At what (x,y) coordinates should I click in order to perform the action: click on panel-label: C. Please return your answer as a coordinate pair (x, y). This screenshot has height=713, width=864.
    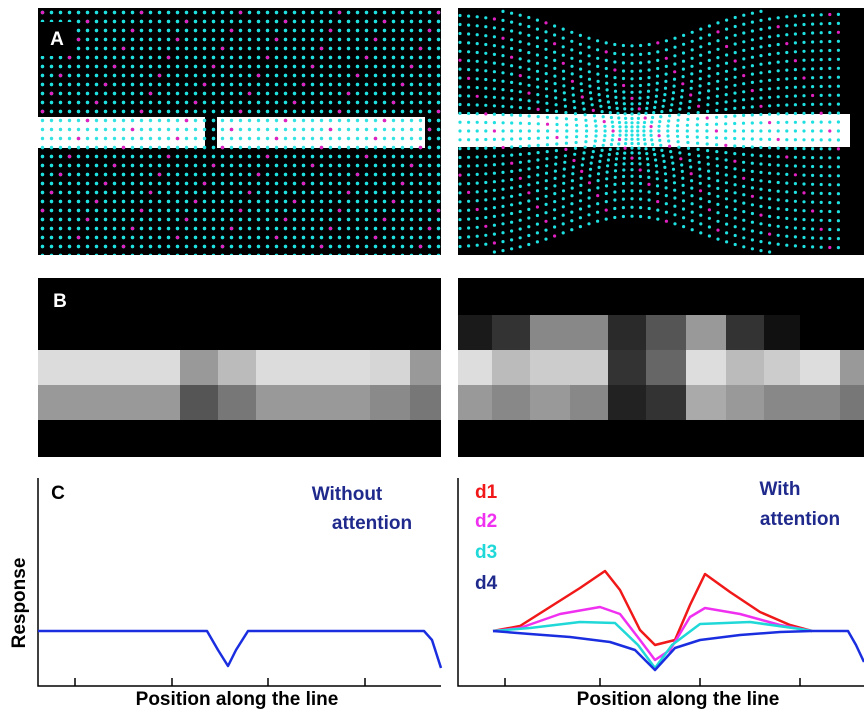
    Looking at the image, I should click on (58, 493).